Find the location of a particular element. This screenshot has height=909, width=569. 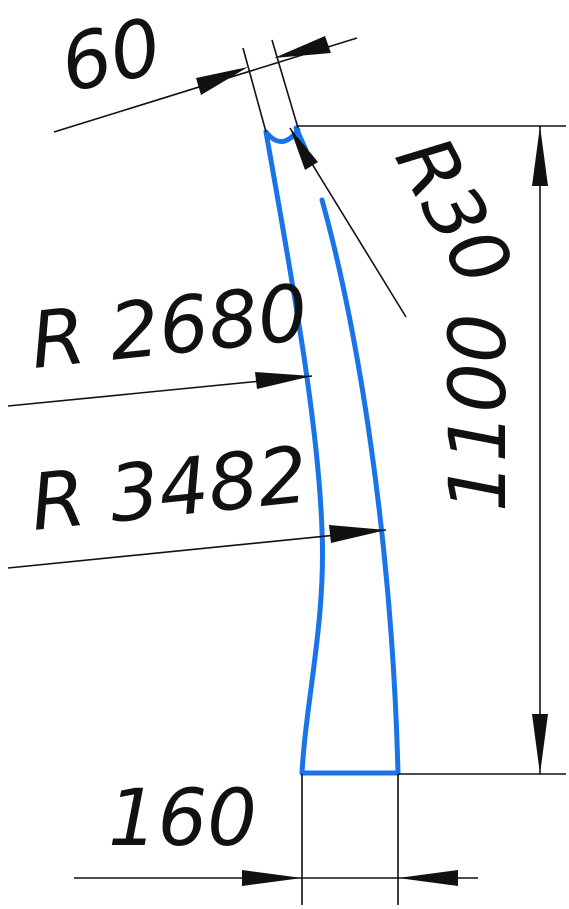

fillet-radius-label: R30 is located at coordinates (453, 212).